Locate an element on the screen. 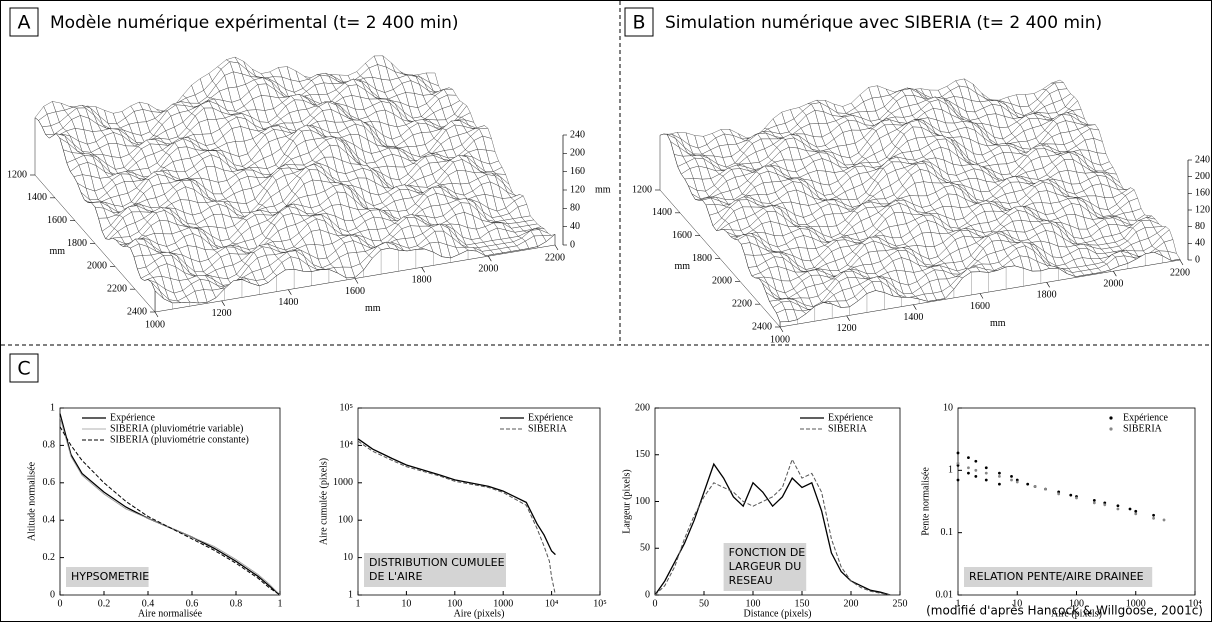 The width and height of the screenshot is (1212, 622). y-tick-label: 0.4 is located at coordinates (49, 519).